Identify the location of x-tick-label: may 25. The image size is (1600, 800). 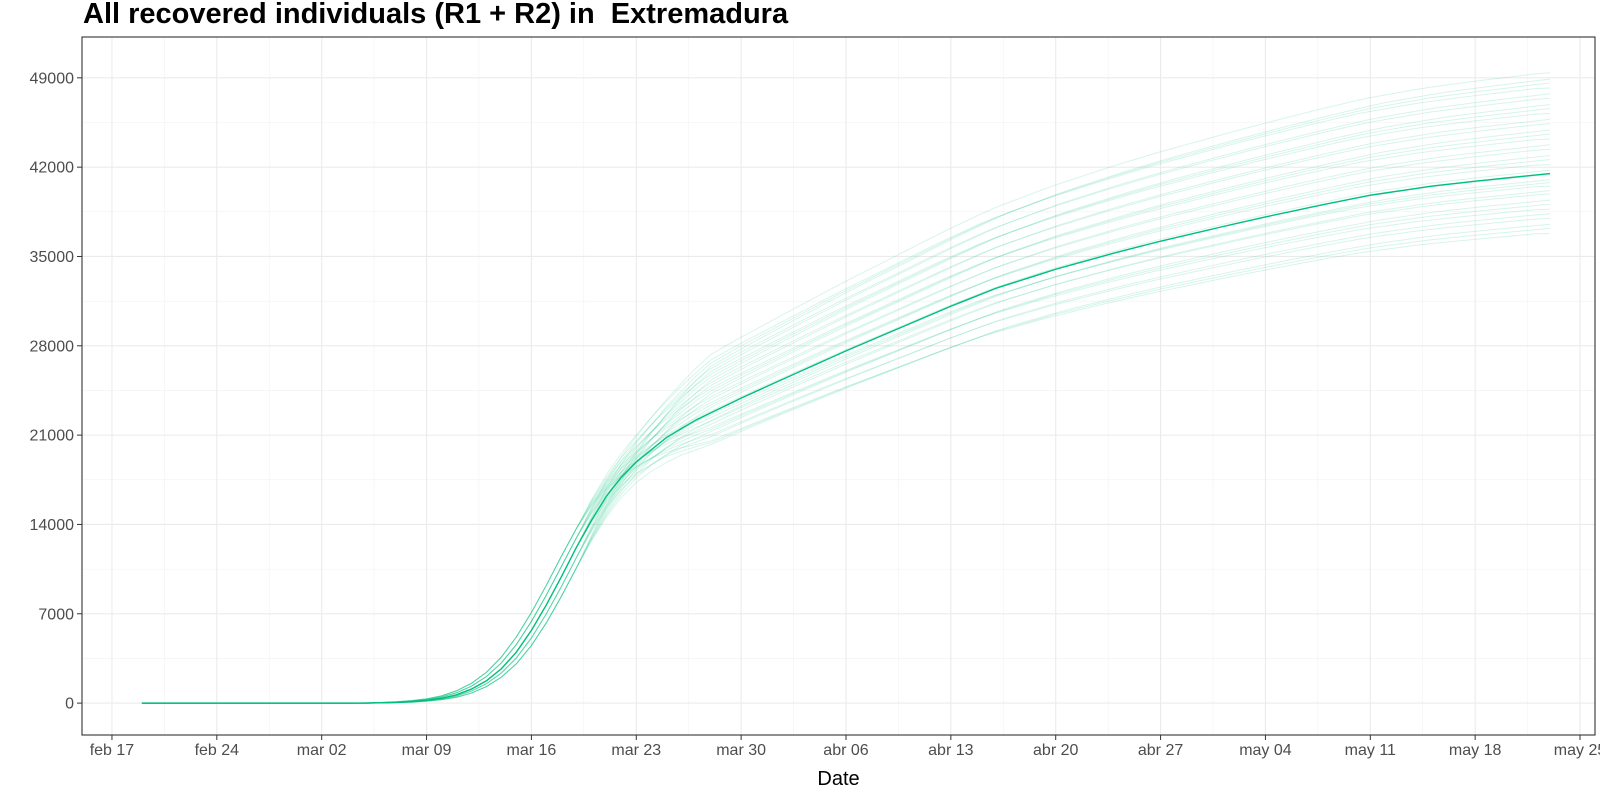
(1577, 750).